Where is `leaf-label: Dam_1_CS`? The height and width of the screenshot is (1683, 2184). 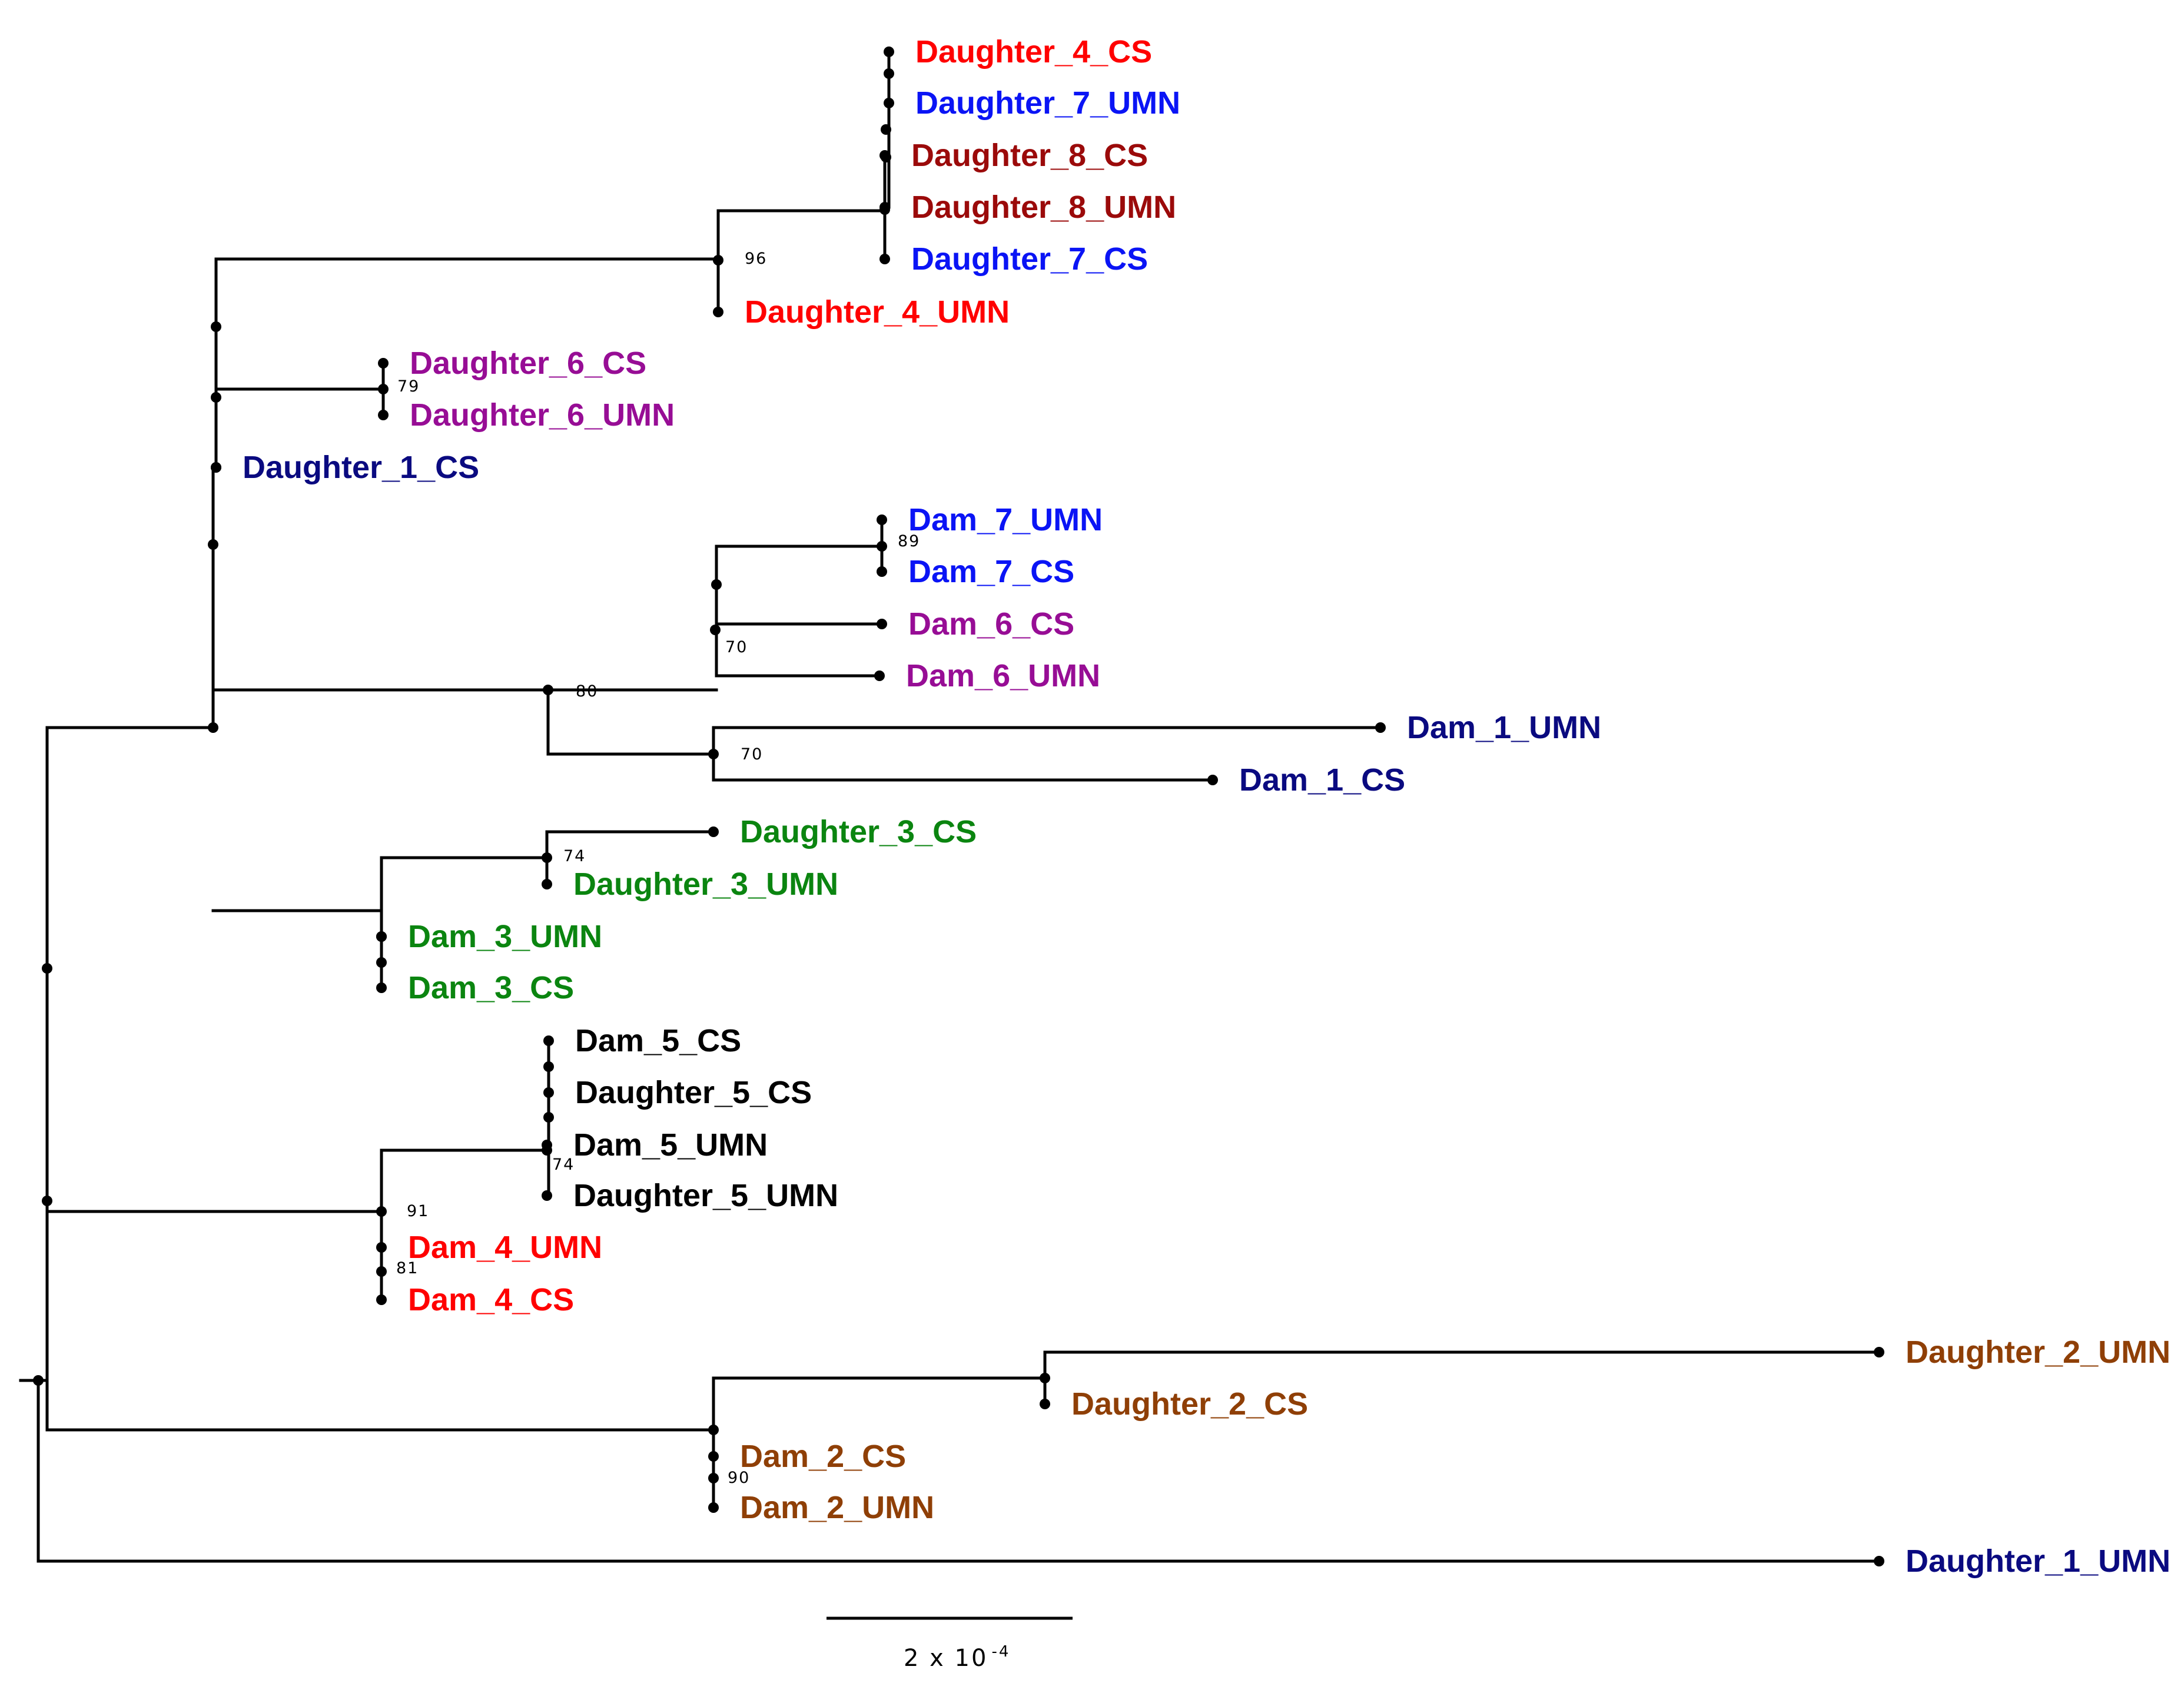 leaf-label: Dam_1_CS is located at coordinates (1322, 780).